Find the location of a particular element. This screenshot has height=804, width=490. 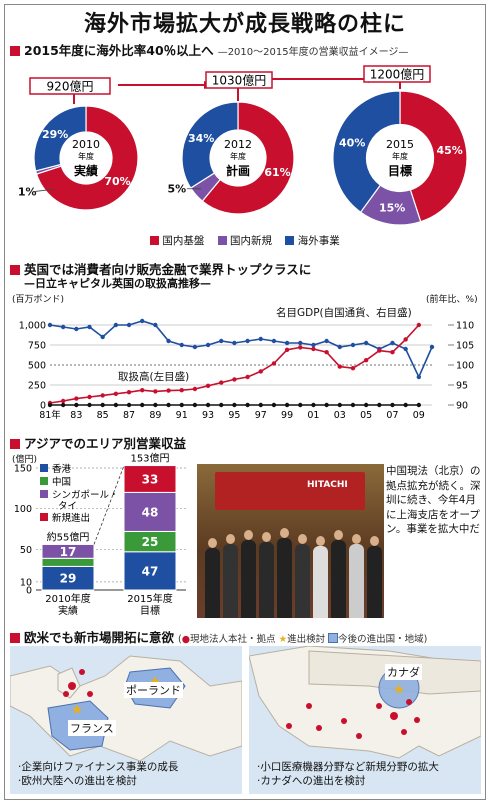

y-tick-label: 10 is located at coordinates (26, 582).